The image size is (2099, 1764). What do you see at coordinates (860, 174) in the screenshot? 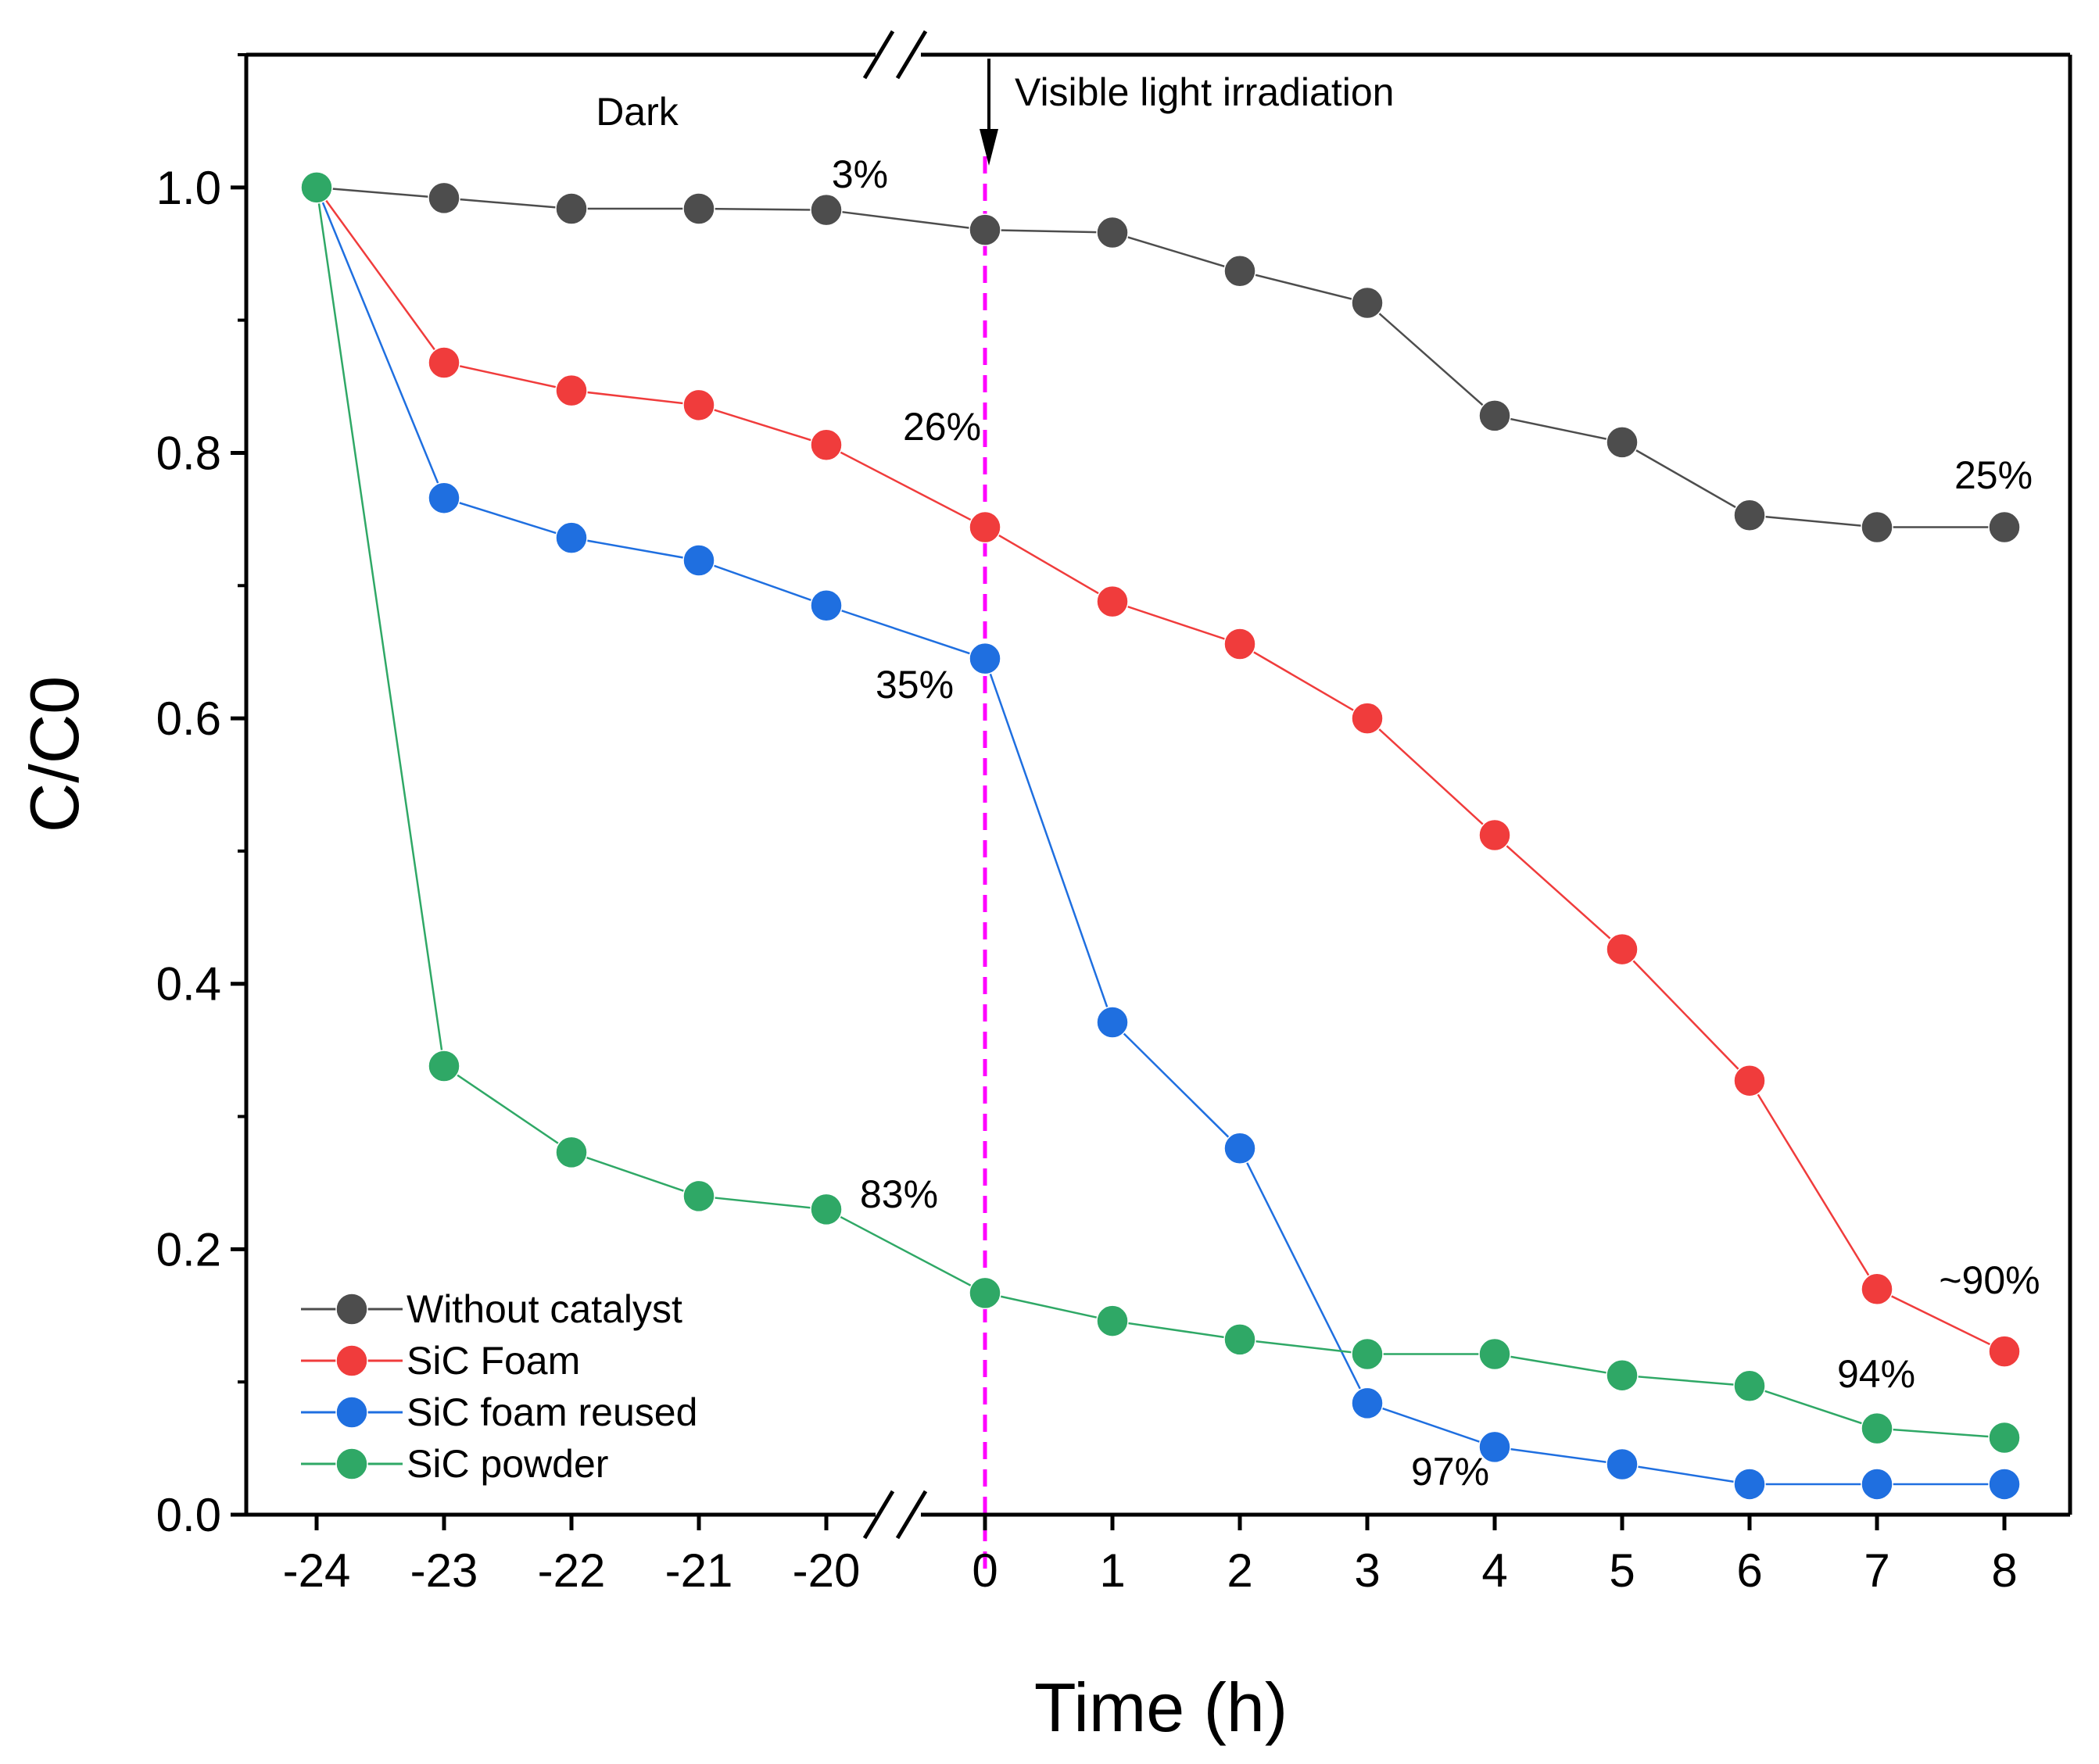
I see `annotation-label: 3%` at bounding box center [860, 174].